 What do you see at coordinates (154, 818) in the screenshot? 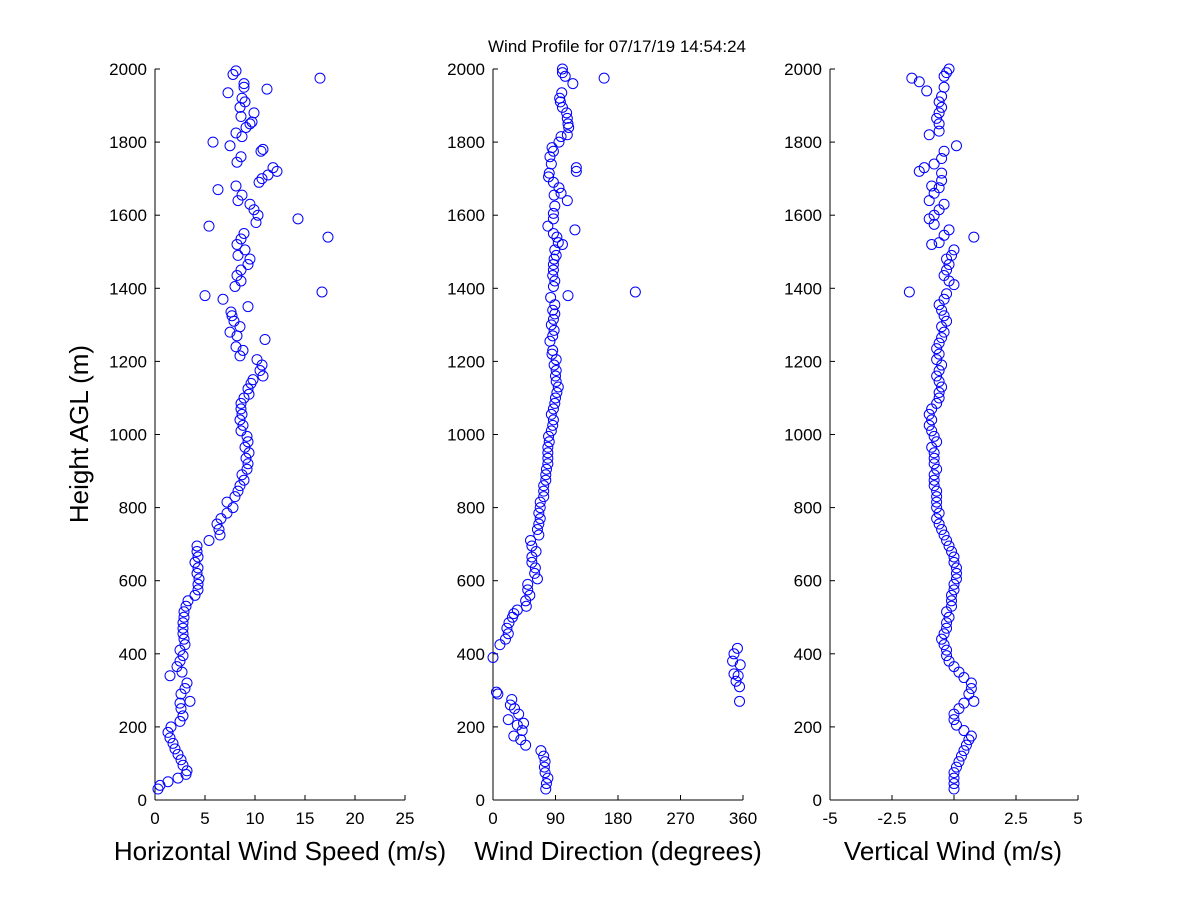
I see `x-tick-label: 0` at bounding box center [154, 818].